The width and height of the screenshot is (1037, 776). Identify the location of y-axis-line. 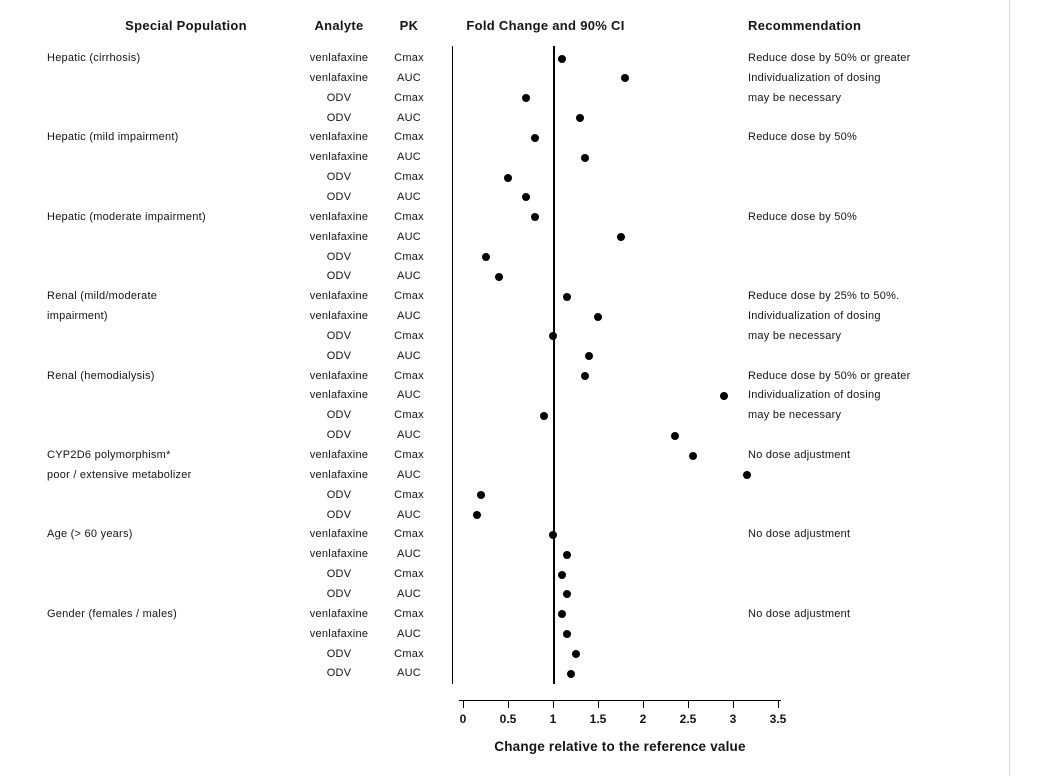
(452, 365).